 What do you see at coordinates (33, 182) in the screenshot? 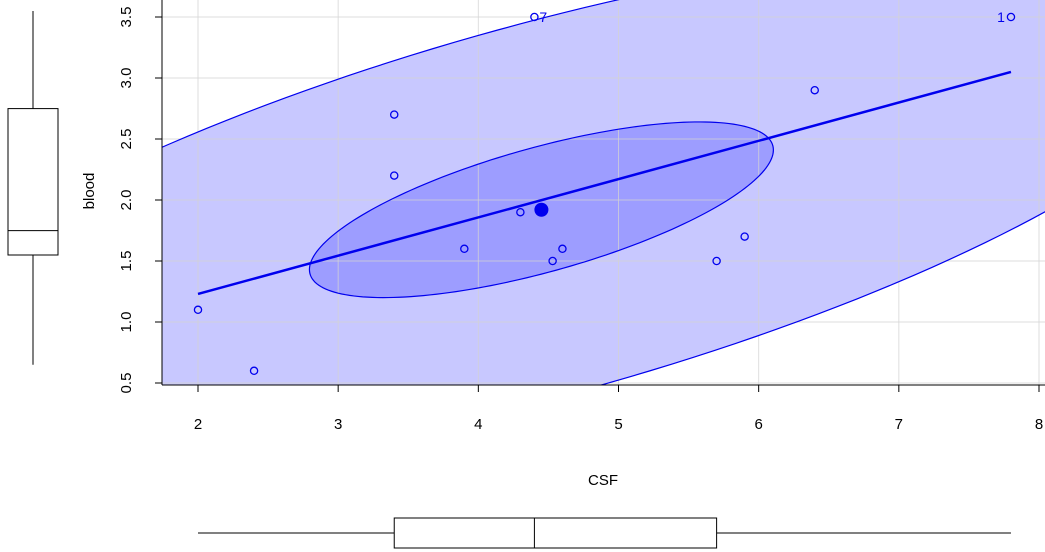
I see `boxplot-y-box` at bounding box center [33, 182].